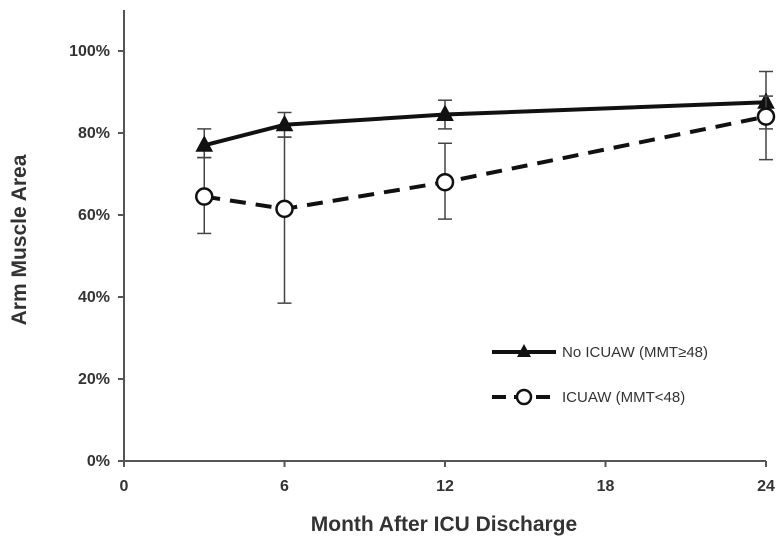 This screenshot has width=781, height=544. I want to click on x-tick-label: 12, so click(445, 486).